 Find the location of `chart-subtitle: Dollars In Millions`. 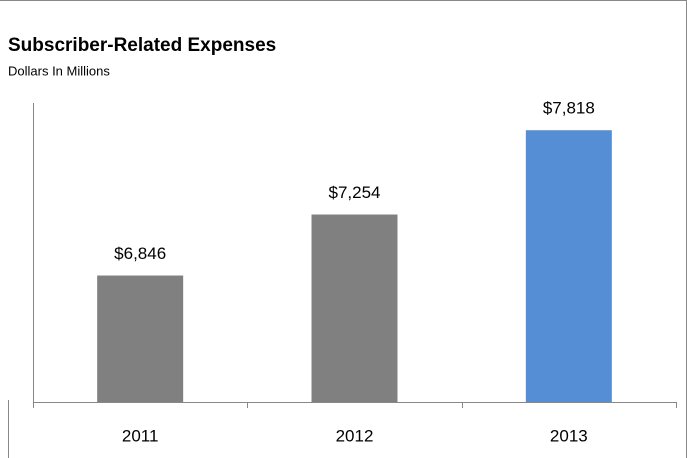

chart-subtitle: Dollars In Millions is located at coordinates (59, 70).